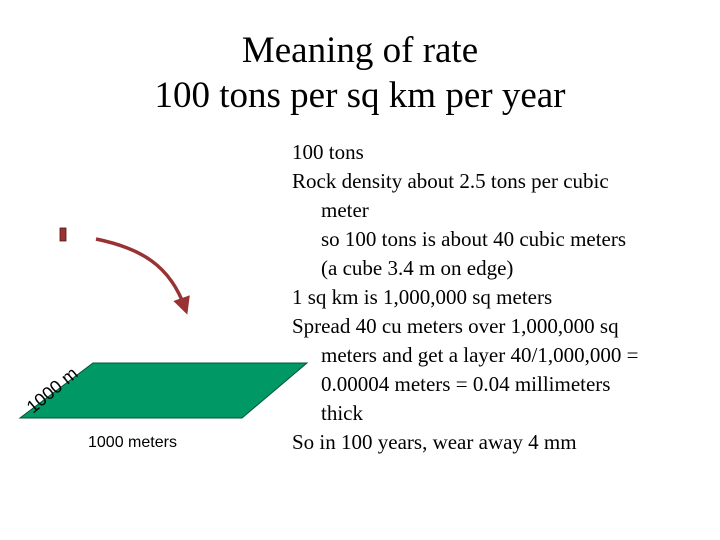  I want to click on text-line: meters and get a layer 40/1,000,000 =, so click(480, 355).